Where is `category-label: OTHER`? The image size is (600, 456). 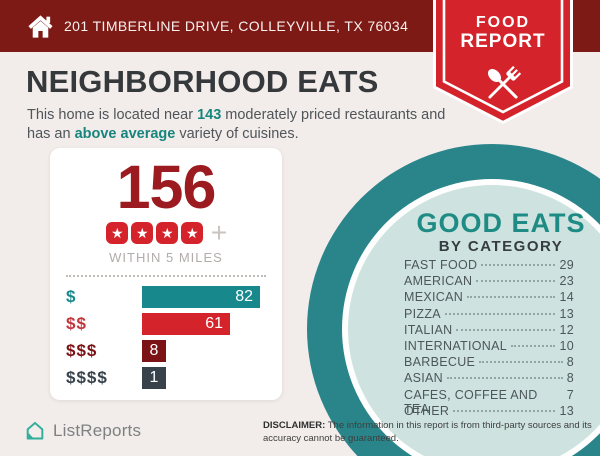 category-label: OTHER is located at coordinates (427, 410).